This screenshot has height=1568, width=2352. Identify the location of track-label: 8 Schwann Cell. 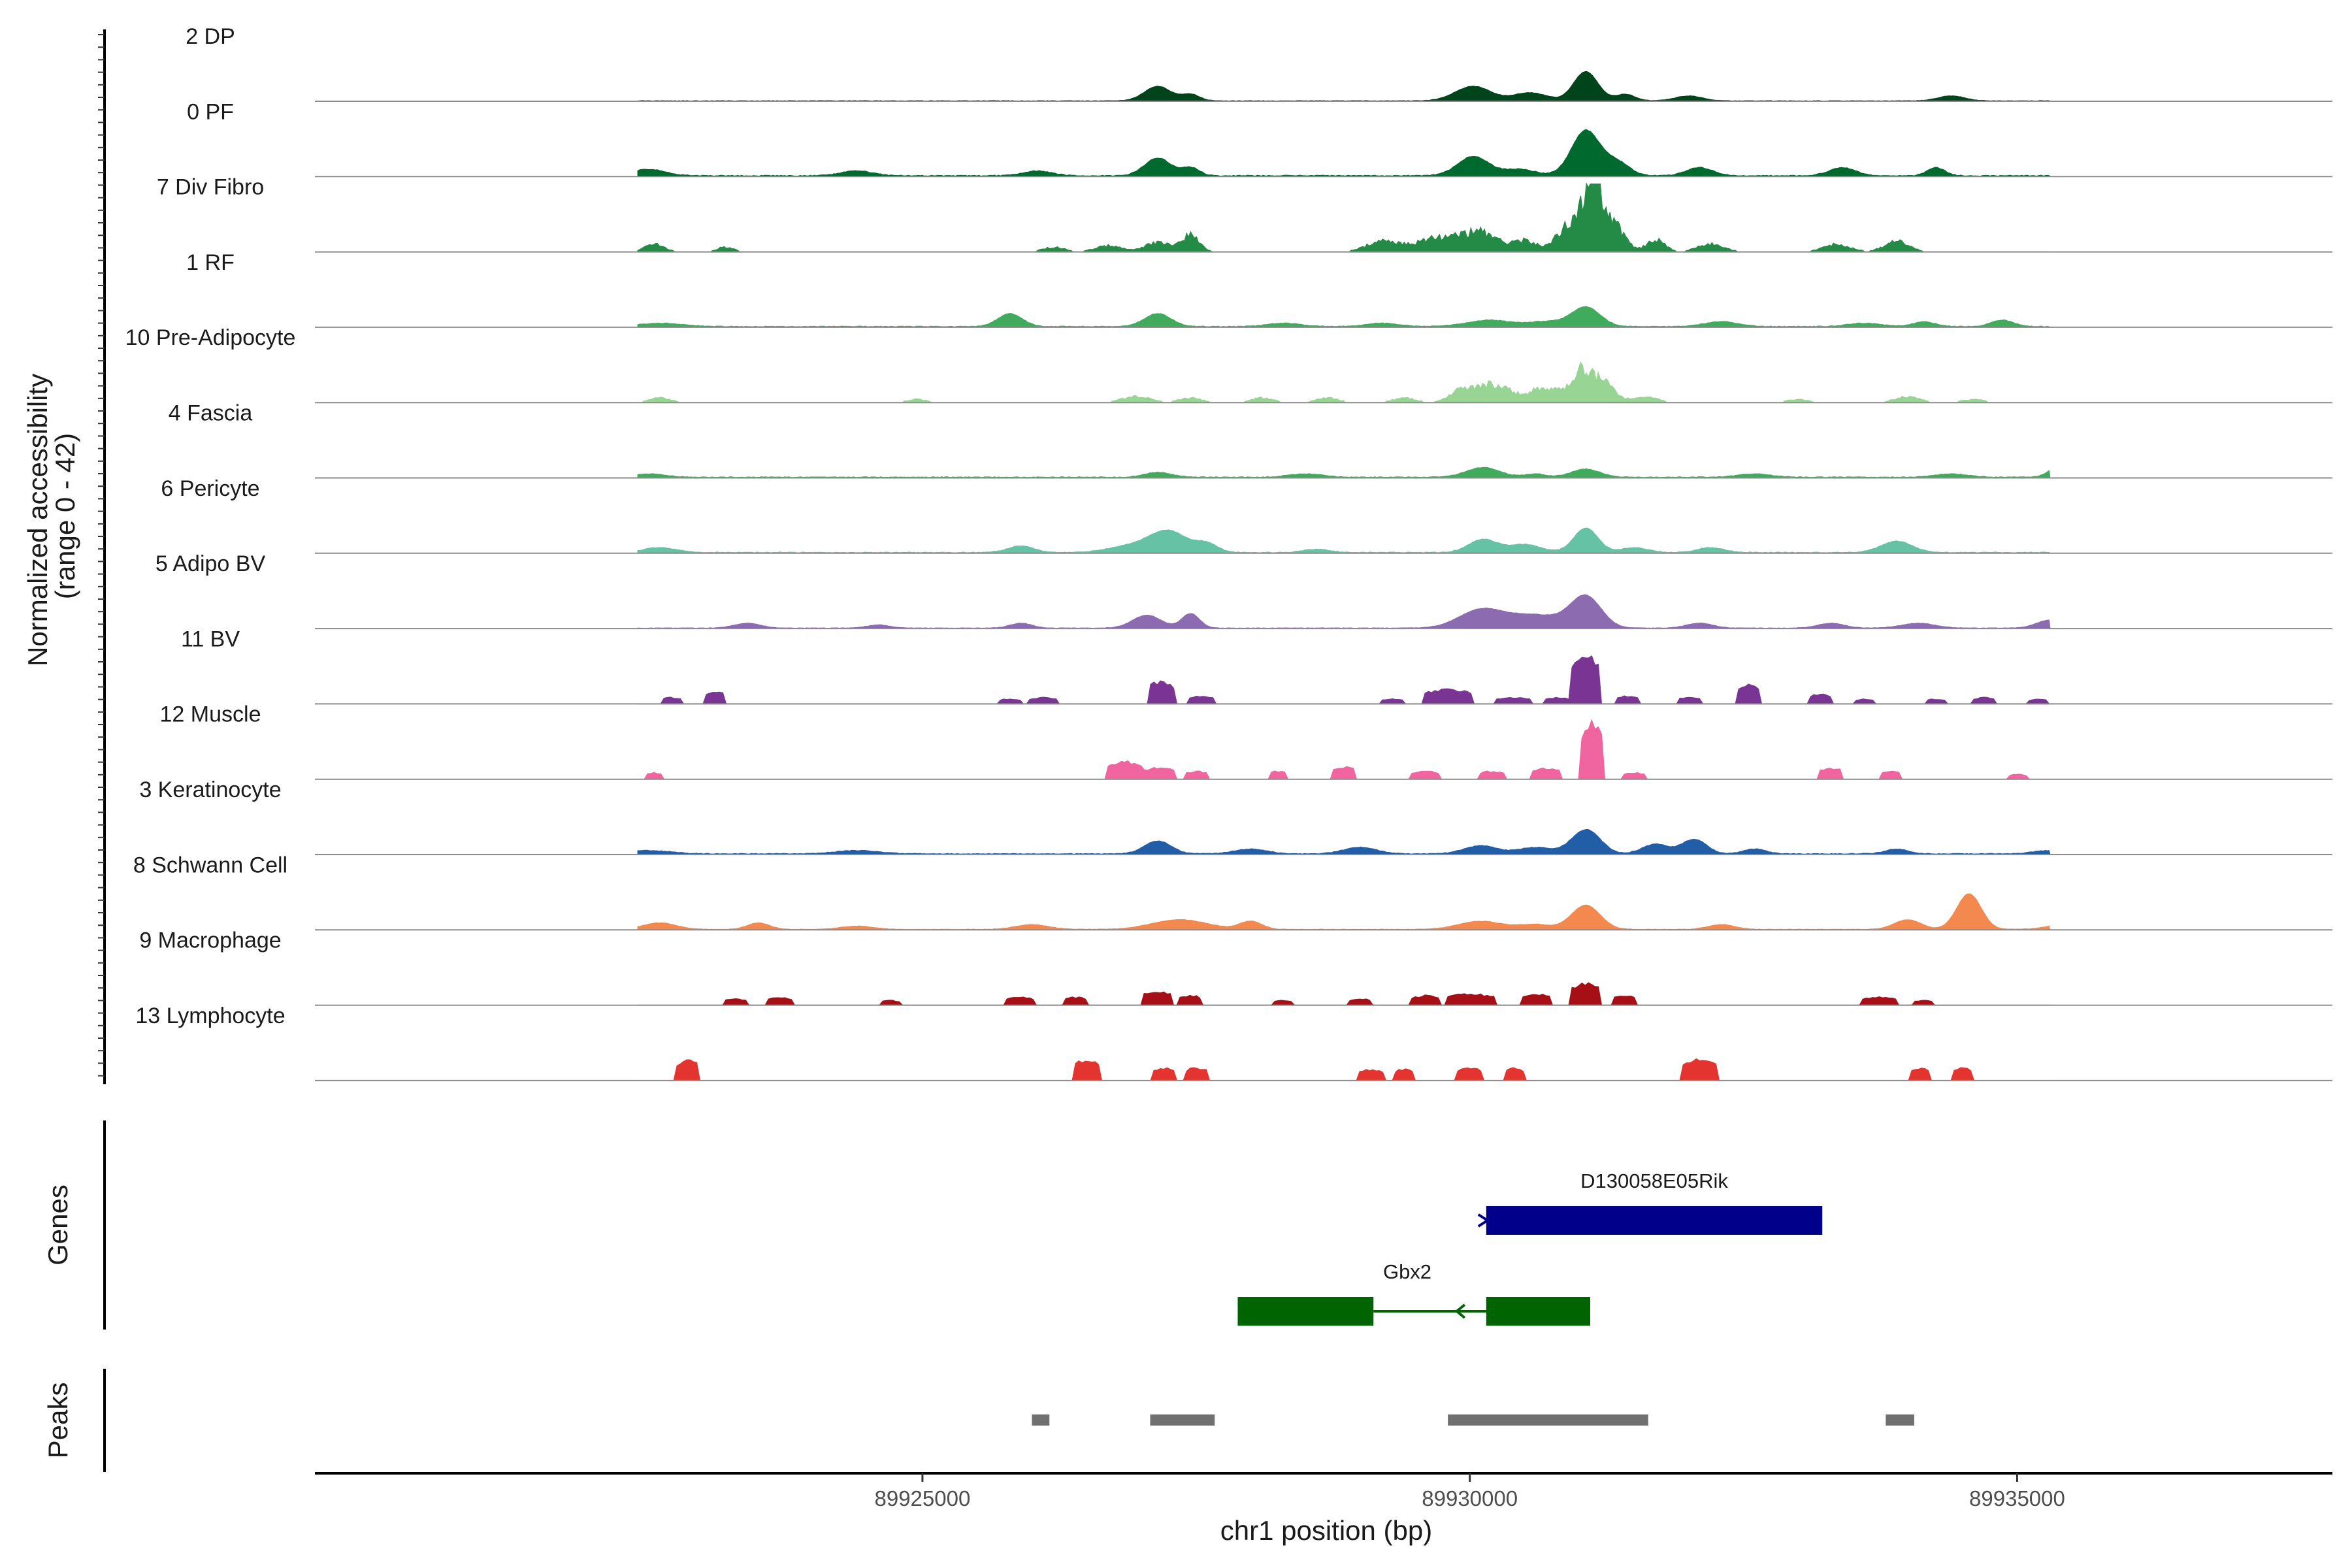
(210, 865).